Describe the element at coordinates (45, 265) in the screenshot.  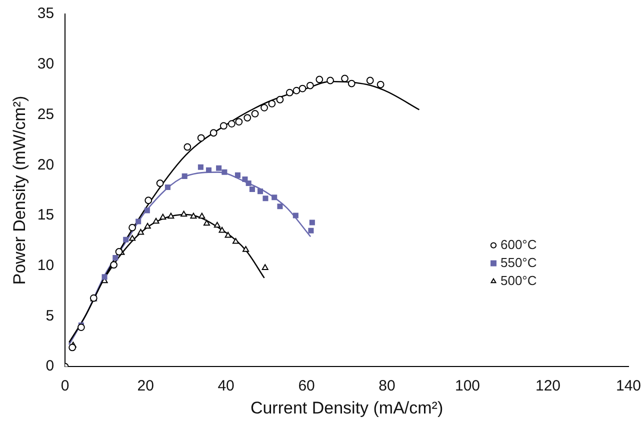
I see `y-tick-label: 10` at that location.